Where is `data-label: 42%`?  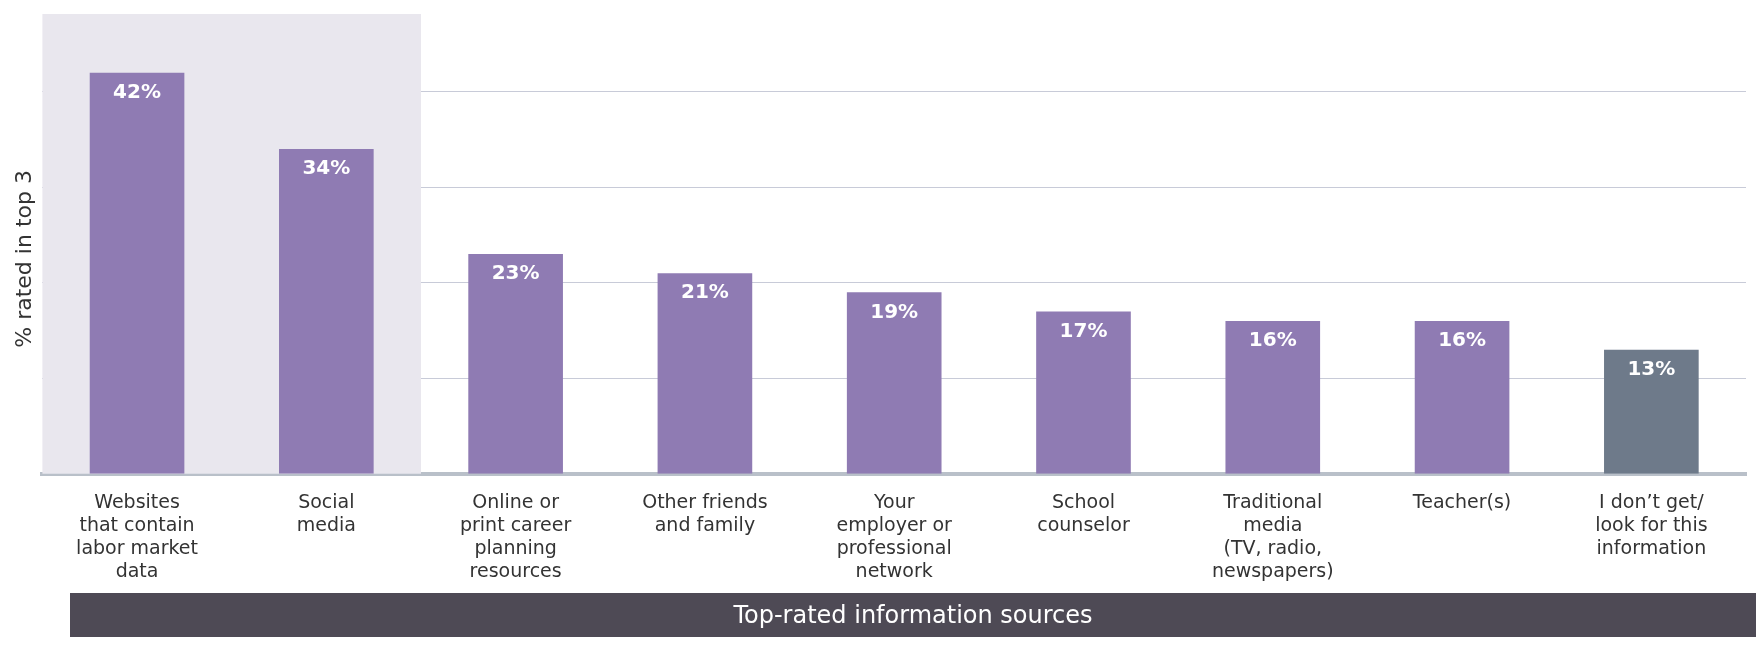 data-label: 42% is located at coordinates (137, 90).